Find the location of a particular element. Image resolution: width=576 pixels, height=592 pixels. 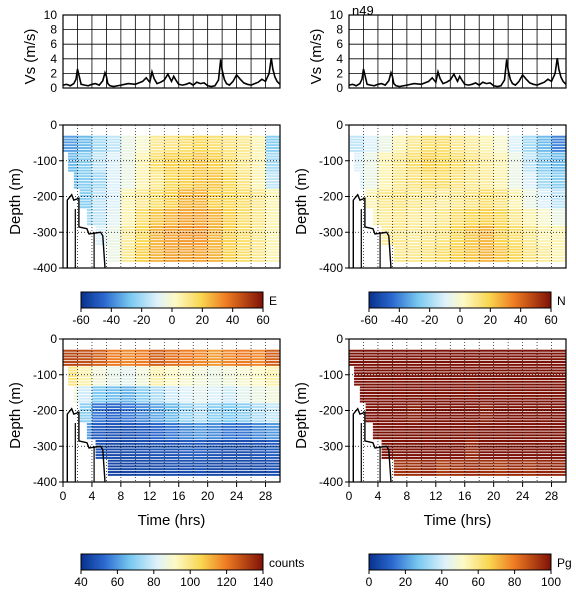

x-tick-label: 16 is located at coordinates (179, 496).